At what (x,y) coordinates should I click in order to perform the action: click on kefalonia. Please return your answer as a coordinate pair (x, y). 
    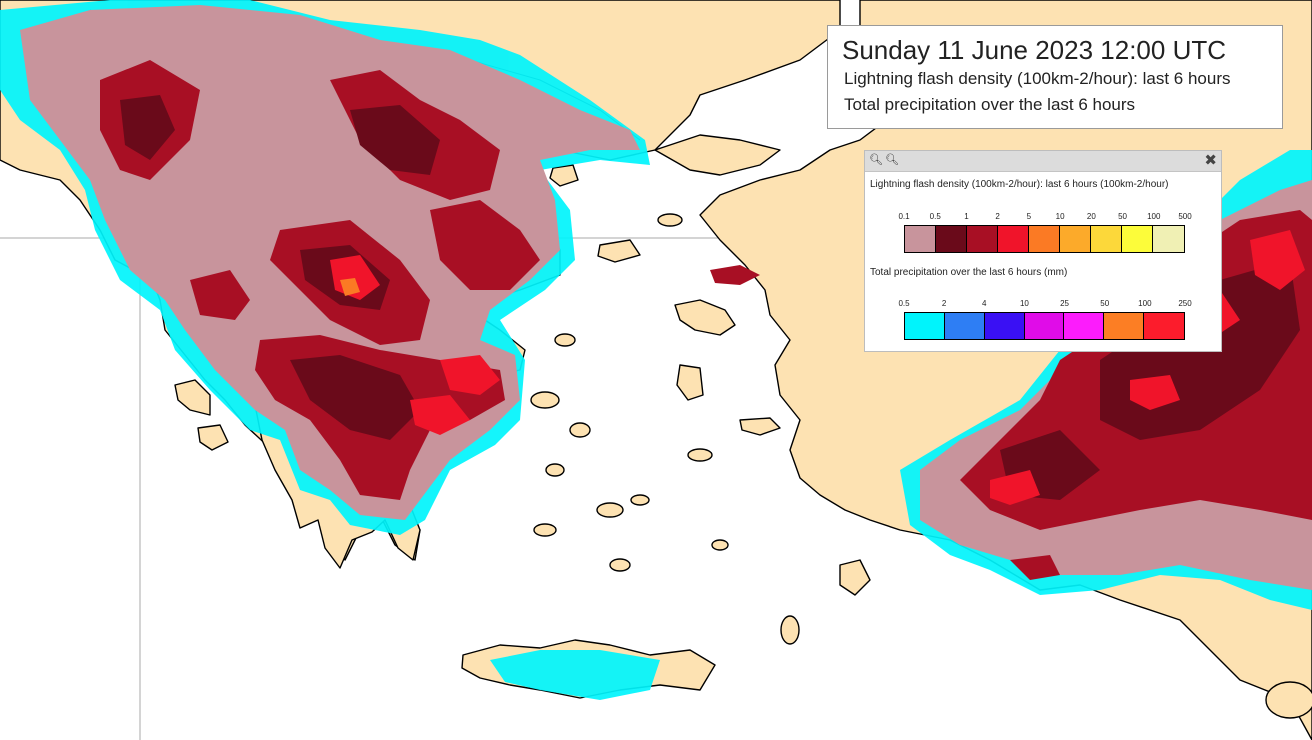
    Looking at the image, I should click on (213, 437).